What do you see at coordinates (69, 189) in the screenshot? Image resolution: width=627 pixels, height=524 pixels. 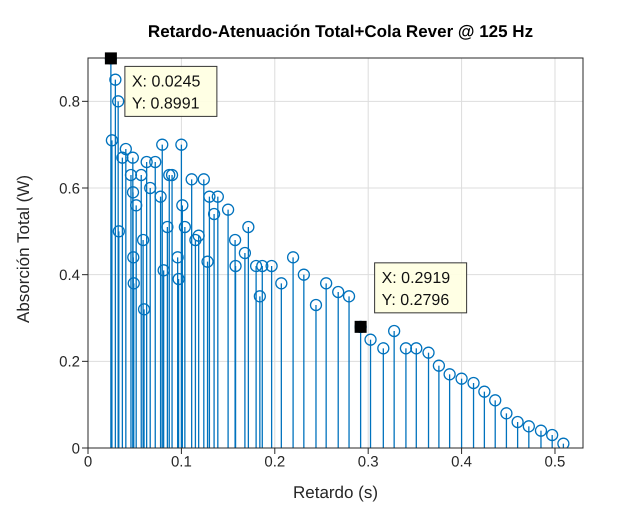 I see `y-tick-label: 0.6` at bounding box center [69, 189].